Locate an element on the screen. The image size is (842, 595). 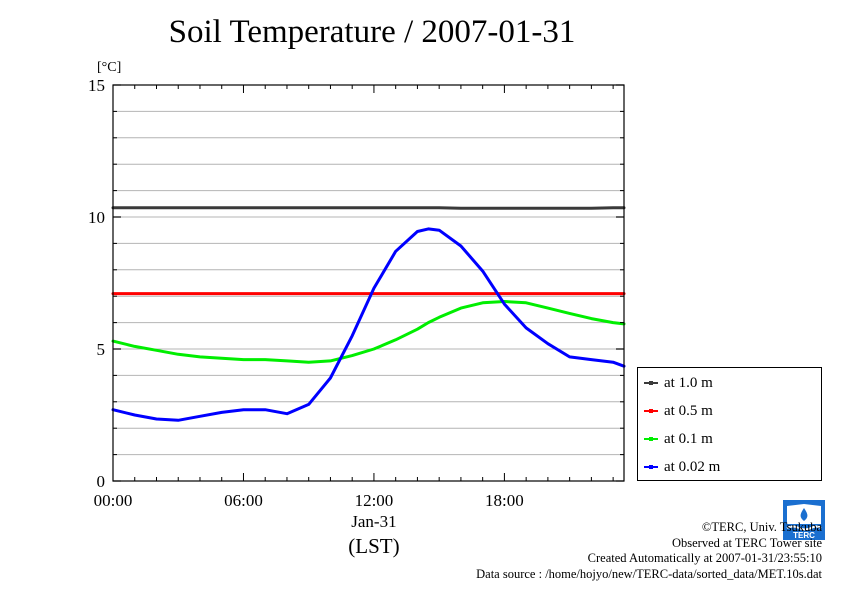
y-axis-label: [°C] is located at coordinates (109, 67).